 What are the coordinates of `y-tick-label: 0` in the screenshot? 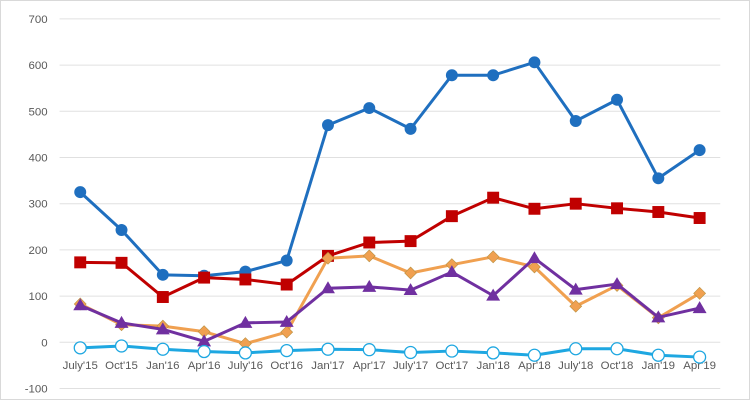 It's located at (44, 343).